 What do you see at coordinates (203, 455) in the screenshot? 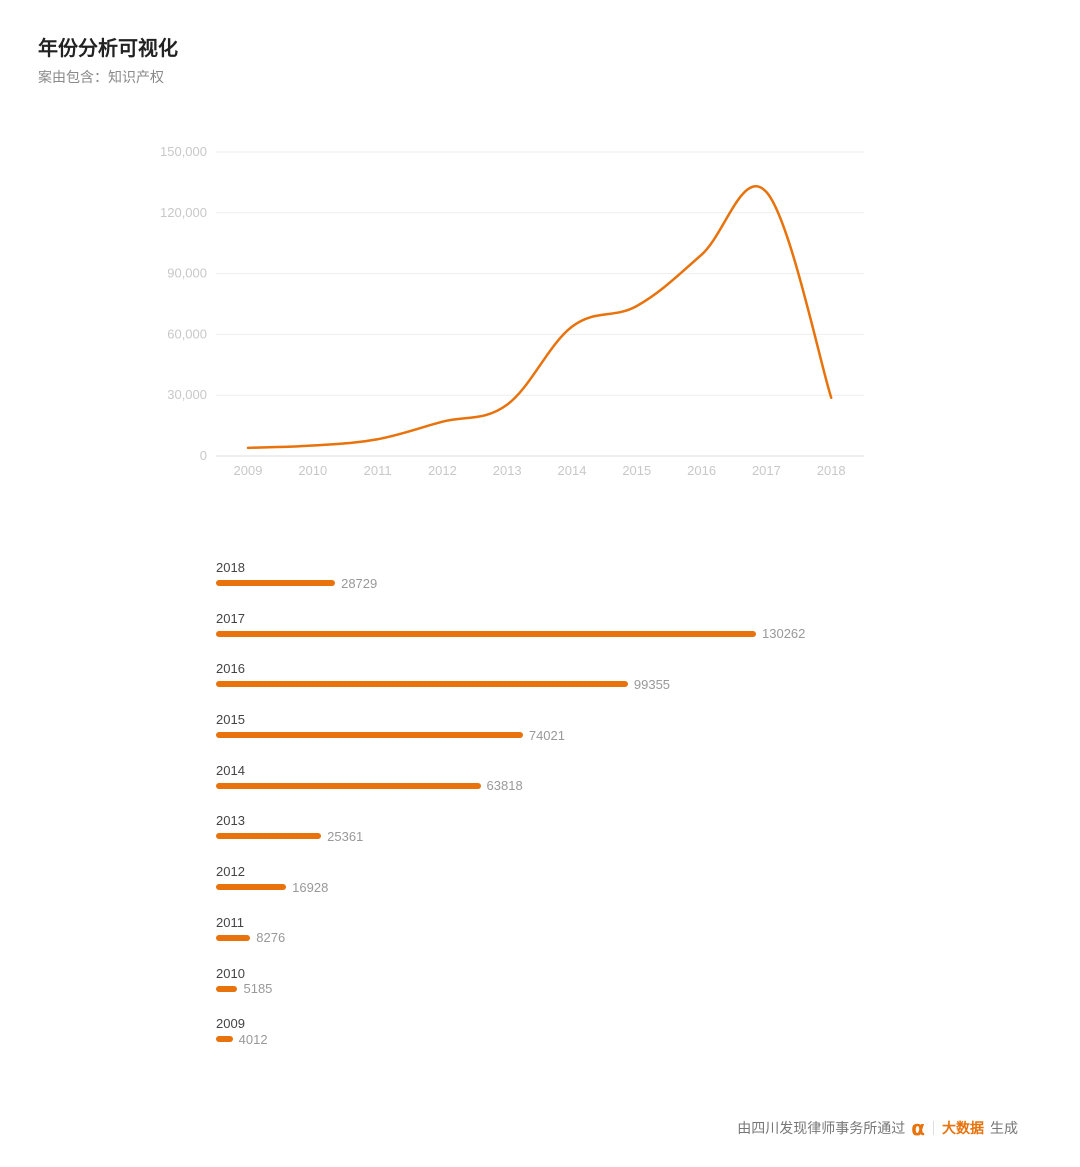
I see `y-tick-label: 0` at bounding box center [203, 455].